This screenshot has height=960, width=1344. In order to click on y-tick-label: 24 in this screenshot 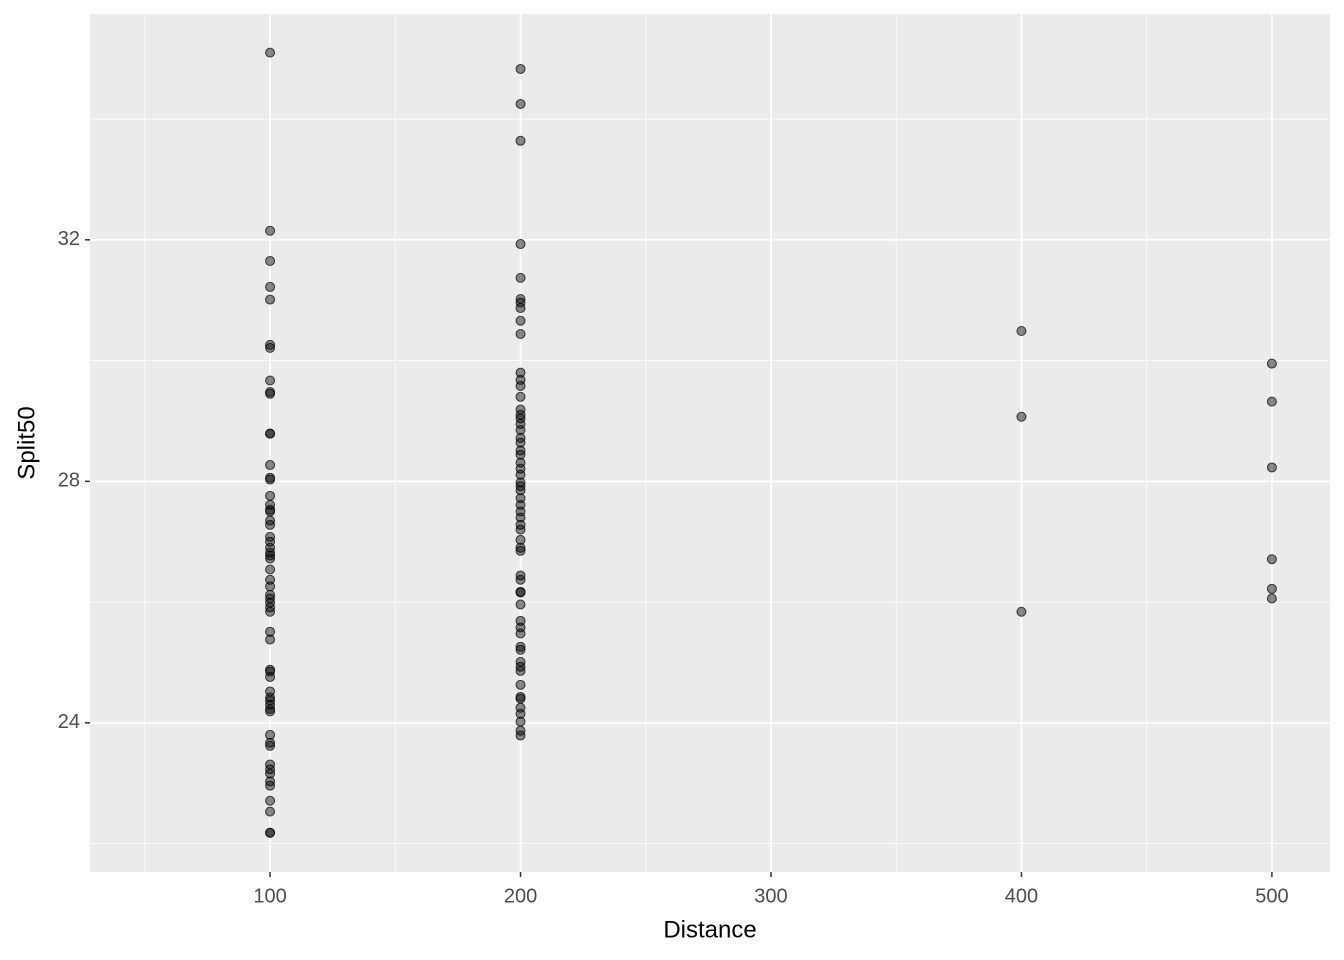, I will do `click(69, 722)`.